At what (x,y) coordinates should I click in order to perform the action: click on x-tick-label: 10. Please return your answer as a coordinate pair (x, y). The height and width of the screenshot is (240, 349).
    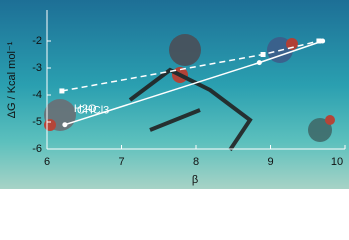
    Looking at the image, I should click on (337, 162).